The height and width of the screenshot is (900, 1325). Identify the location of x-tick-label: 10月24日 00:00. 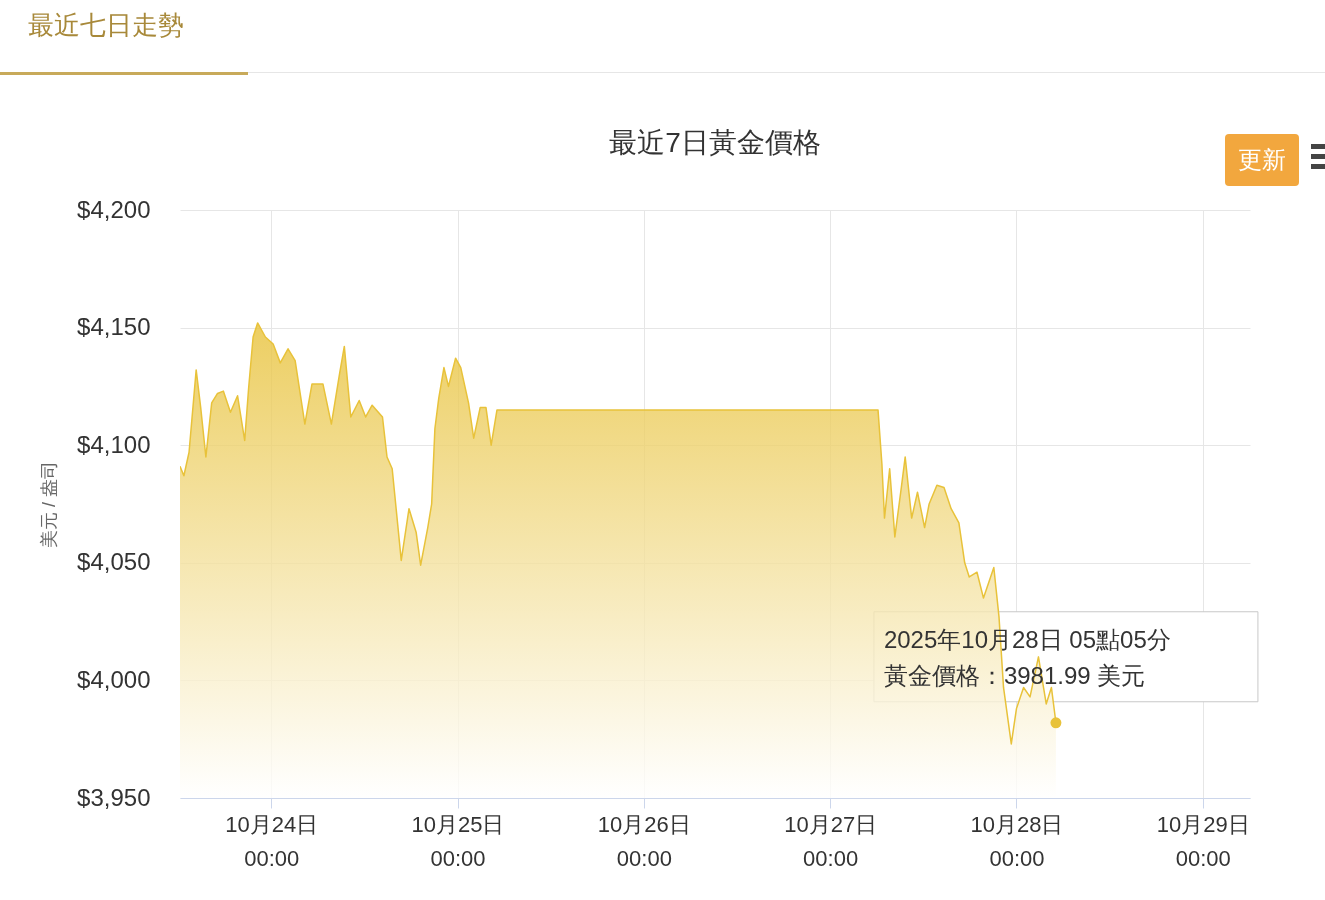
(272, 841).